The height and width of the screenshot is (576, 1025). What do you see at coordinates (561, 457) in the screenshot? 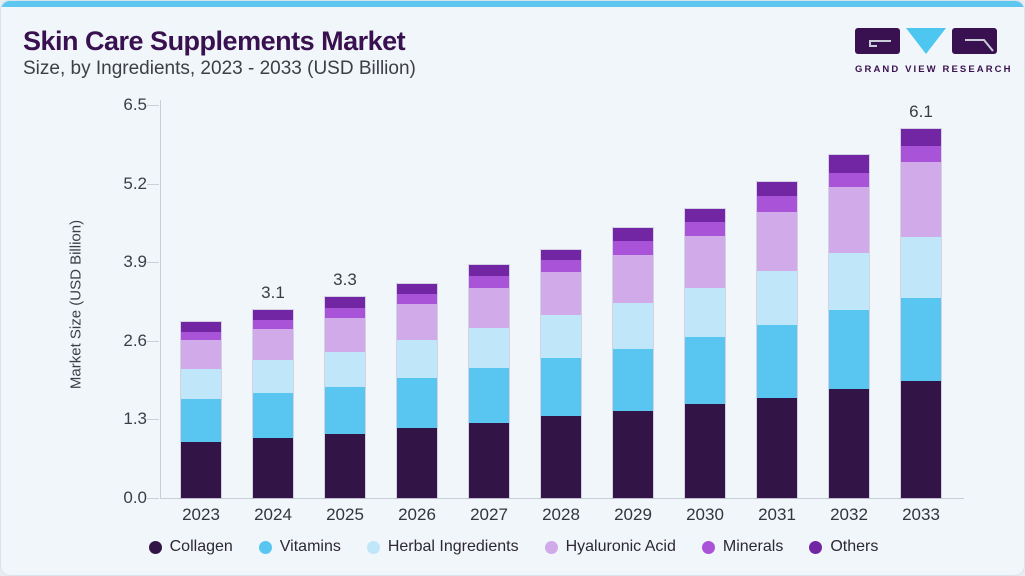
I see `segment-2028-collagen` at bounding box center [561, 457].